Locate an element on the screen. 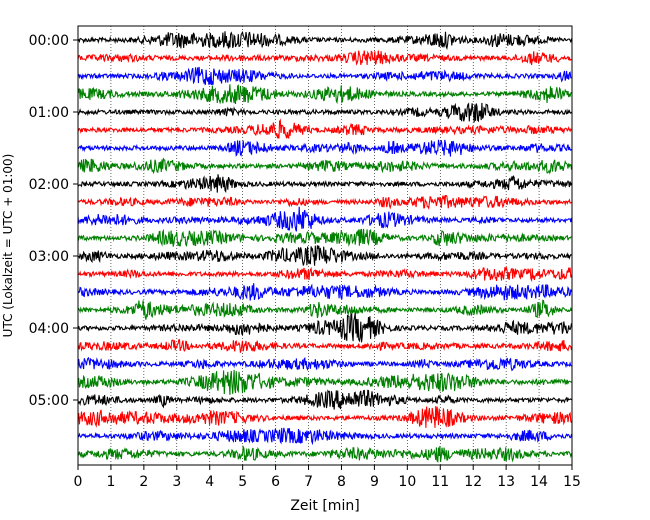 This screenshot has width=650, height=520. x-tick-label: 13 is located at coordinates (506, 482).